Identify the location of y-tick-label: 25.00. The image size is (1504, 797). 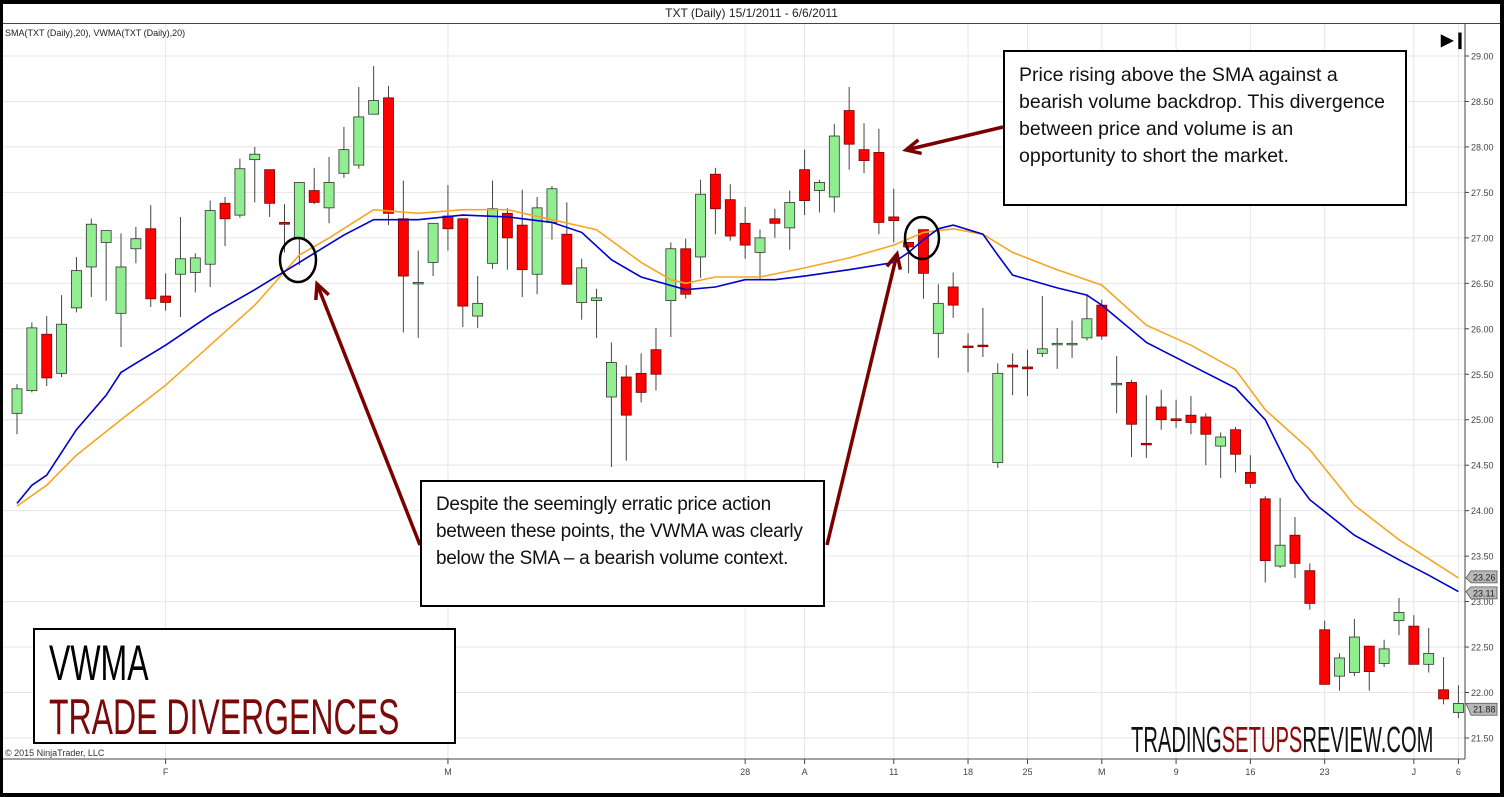
(1482, 420).